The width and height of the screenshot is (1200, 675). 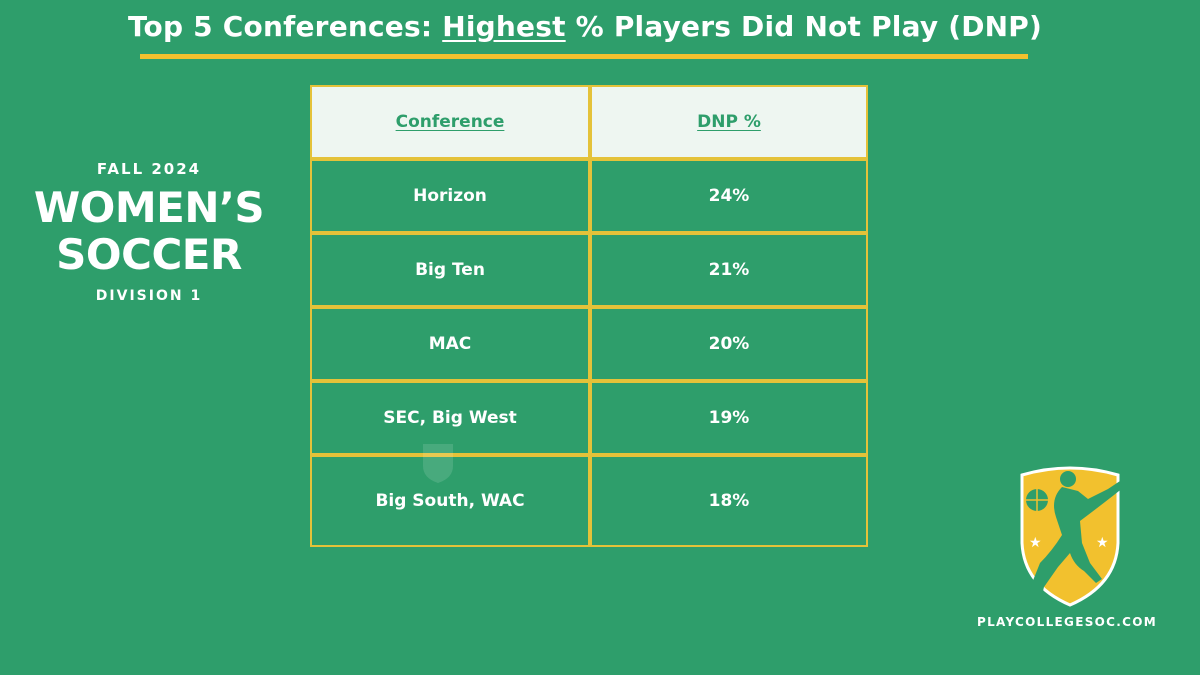 What do you see at coordinates (729, 344) in the screenshot?
I see `dnp-value-cell: 20%` at bounding box center [729, 344].